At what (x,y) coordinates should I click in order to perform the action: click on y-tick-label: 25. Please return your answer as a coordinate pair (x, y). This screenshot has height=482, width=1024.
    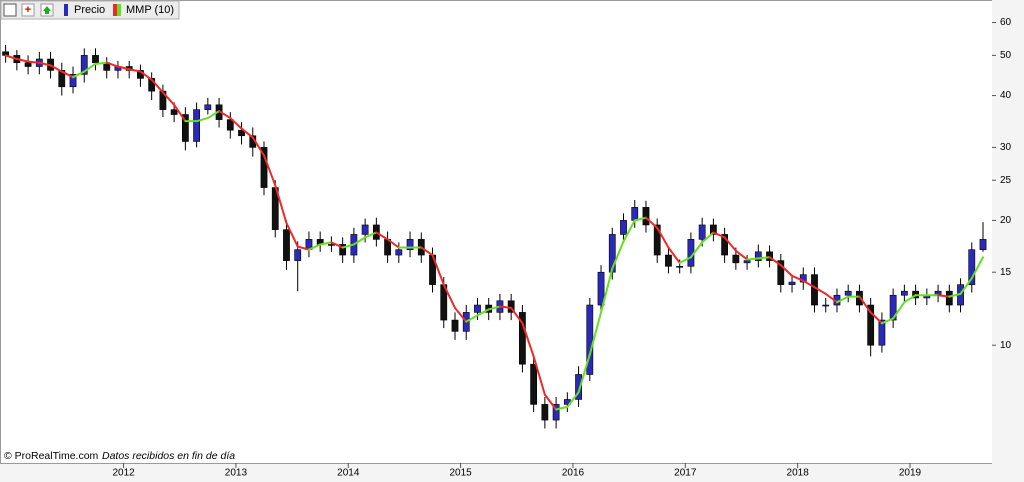
    Looking at the image, I should click on (1006, 180).